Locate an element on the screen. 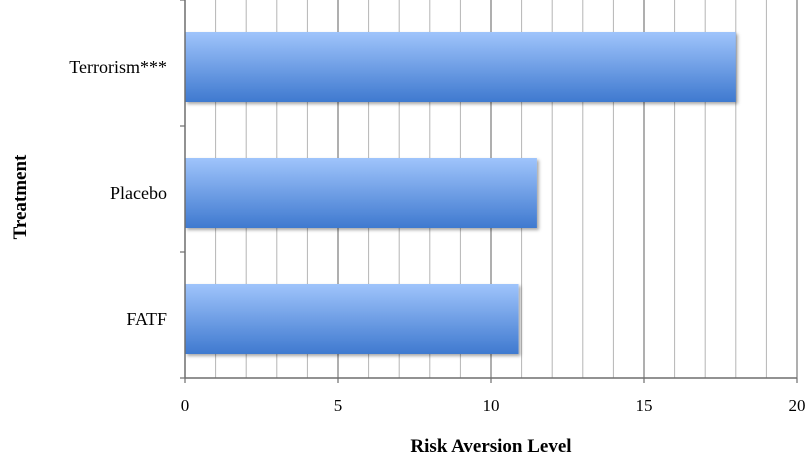 The image size is (809, 461). bar-terrorism is located at coordinates (460, 67).